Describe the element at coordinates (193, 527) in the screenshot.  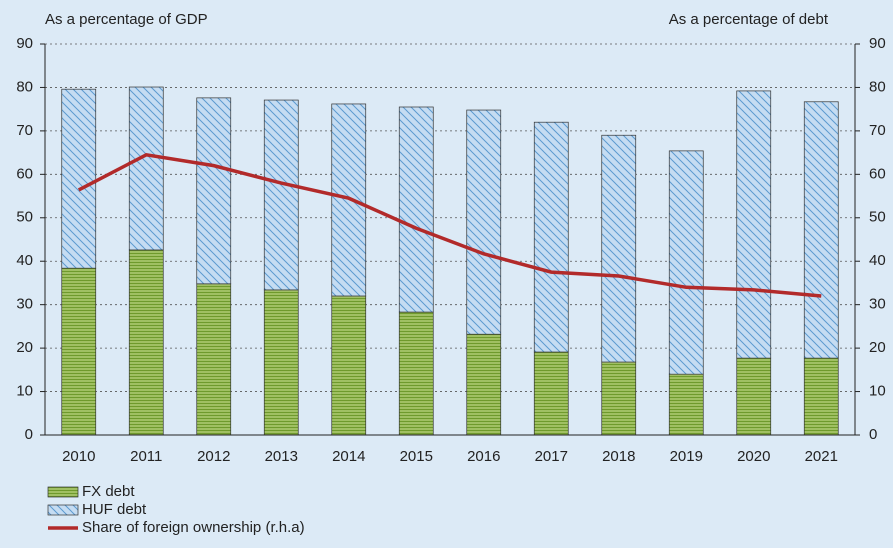
I see `legend-label: Share of foreign ownership (r.h.a)` at that location.